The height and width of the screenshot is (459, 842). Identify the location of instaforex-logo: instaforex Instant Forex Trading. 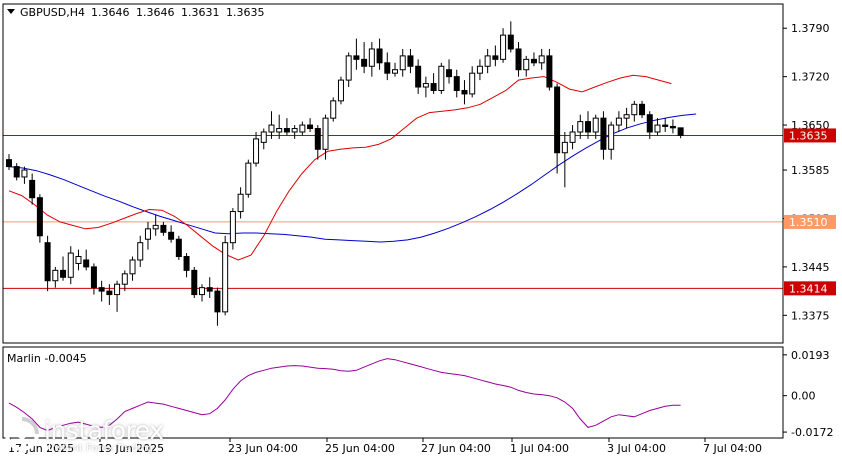
(92, 435).